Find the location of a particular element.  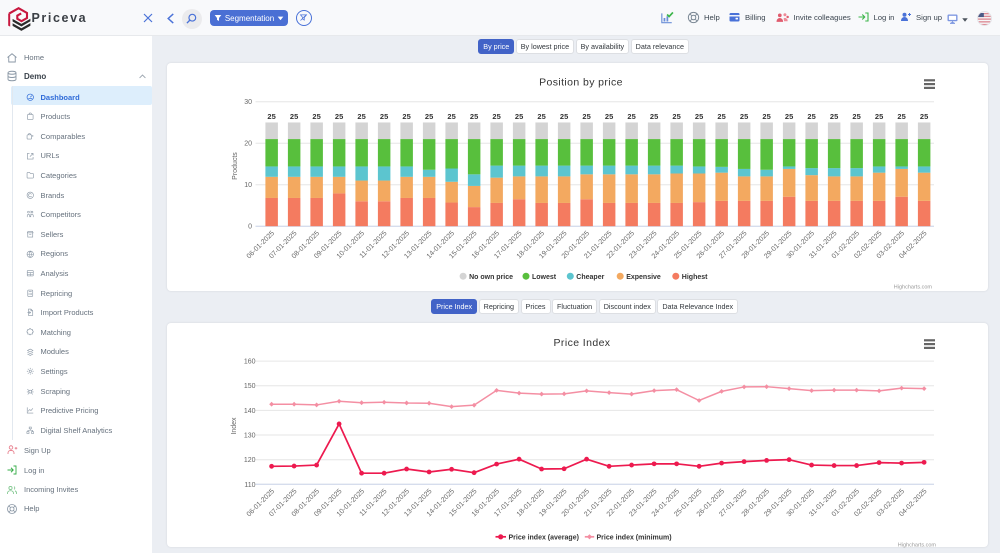

svg-text: Position by price is located at coordinates (581, 83).